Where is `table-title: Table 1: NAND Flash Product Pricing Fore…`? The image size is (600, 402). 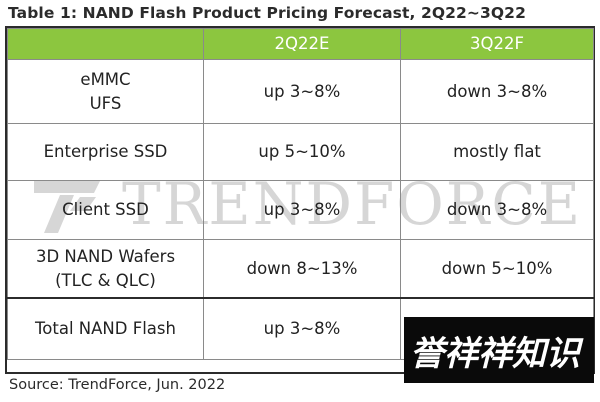
table-title: Table 1: NAND Flash Product Pricing Fore… is located at coordinates (267, 13).